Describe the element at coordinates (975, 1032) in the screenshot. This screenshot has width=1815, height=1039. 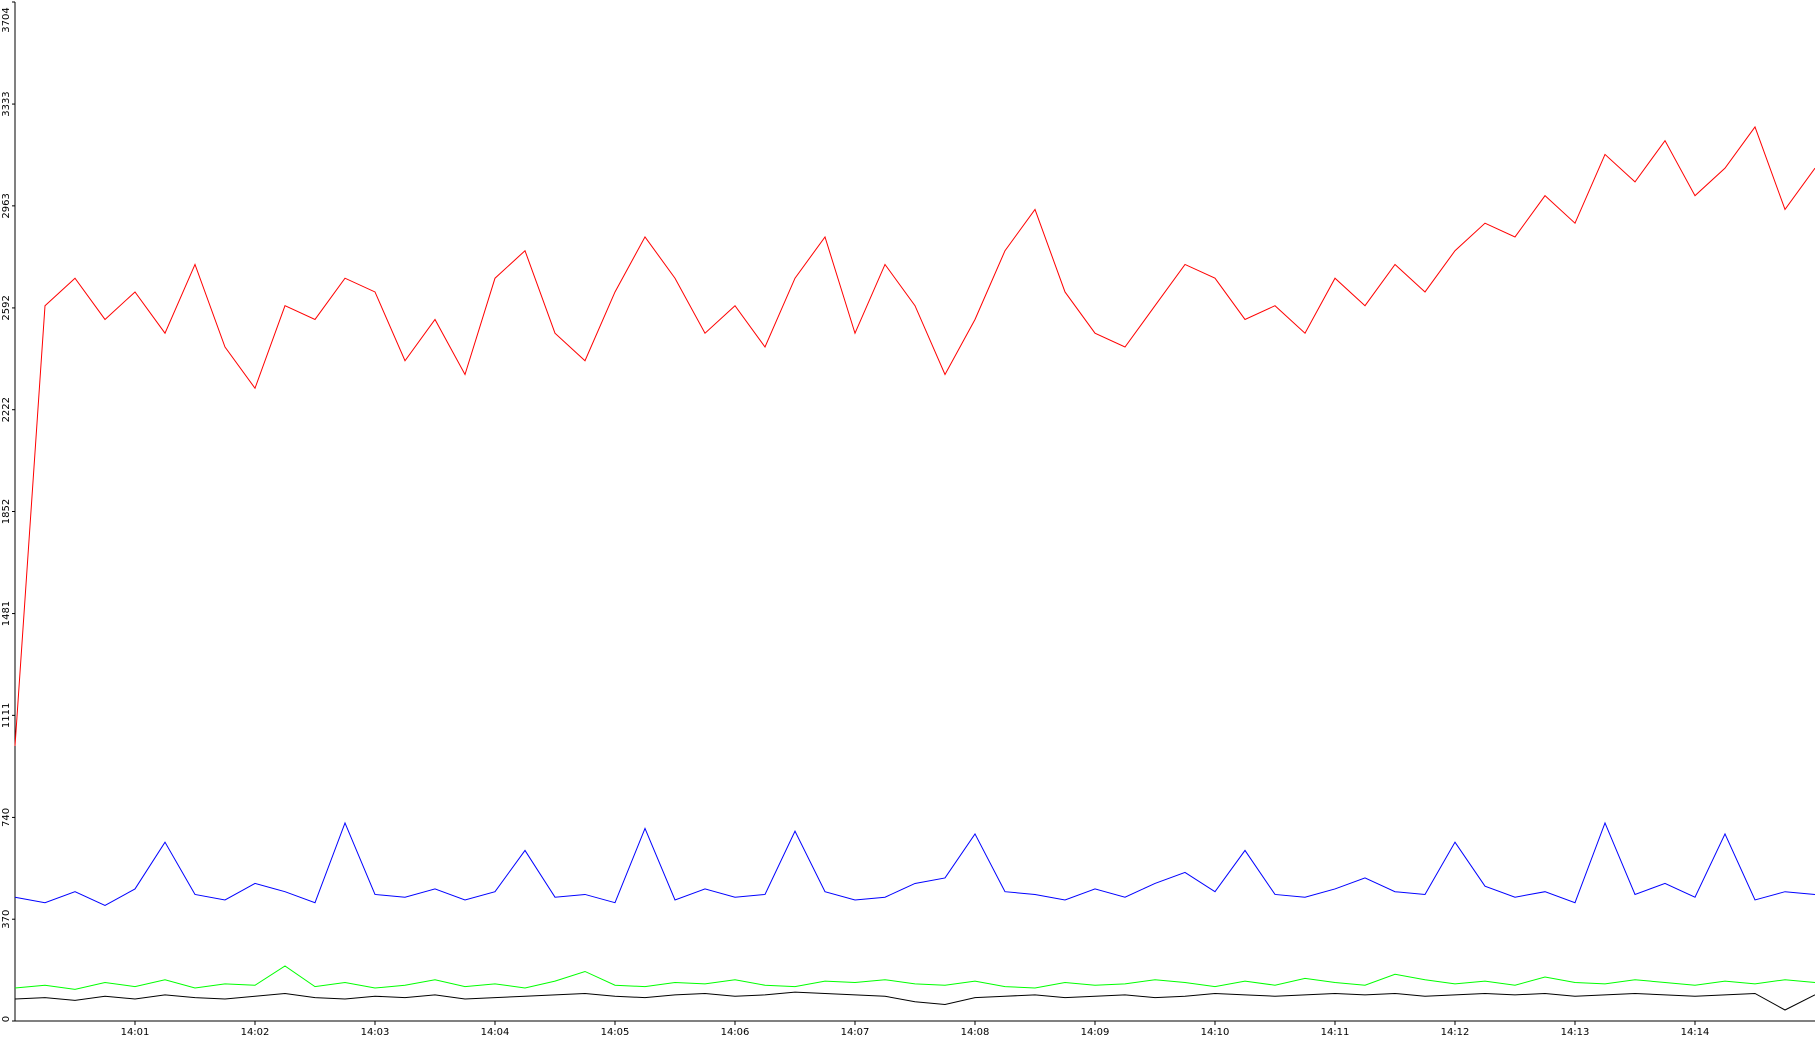
I see `x-tick-label: 14:08` at that location.